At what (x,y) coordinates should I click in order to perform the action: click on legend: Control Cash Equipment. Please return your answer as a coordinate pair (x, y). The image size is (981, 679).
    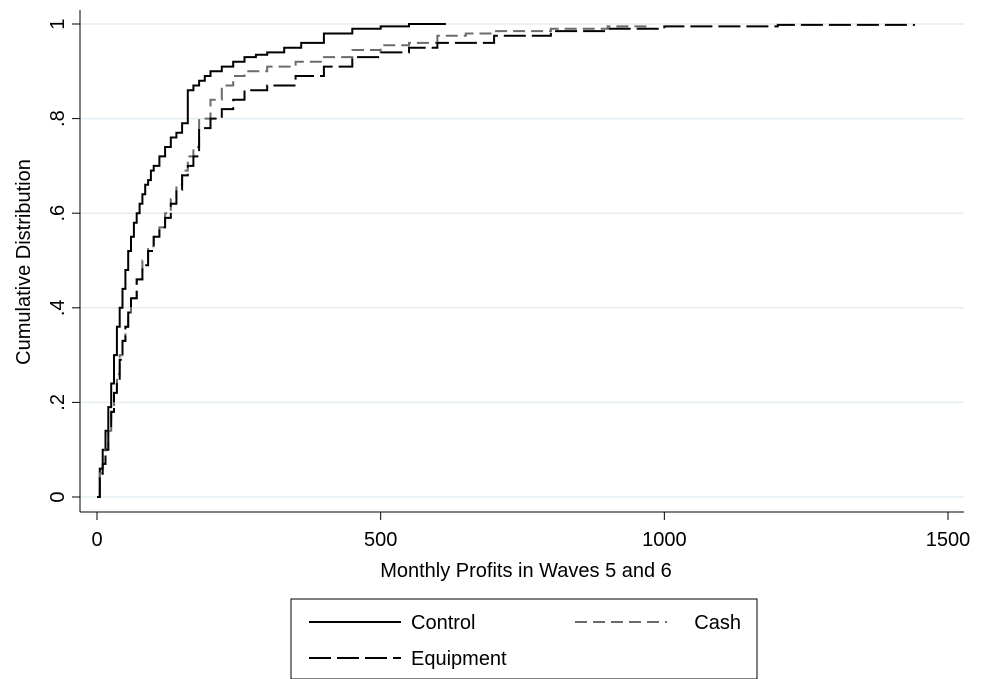
    Looking at the image, I should click on (524, 638).